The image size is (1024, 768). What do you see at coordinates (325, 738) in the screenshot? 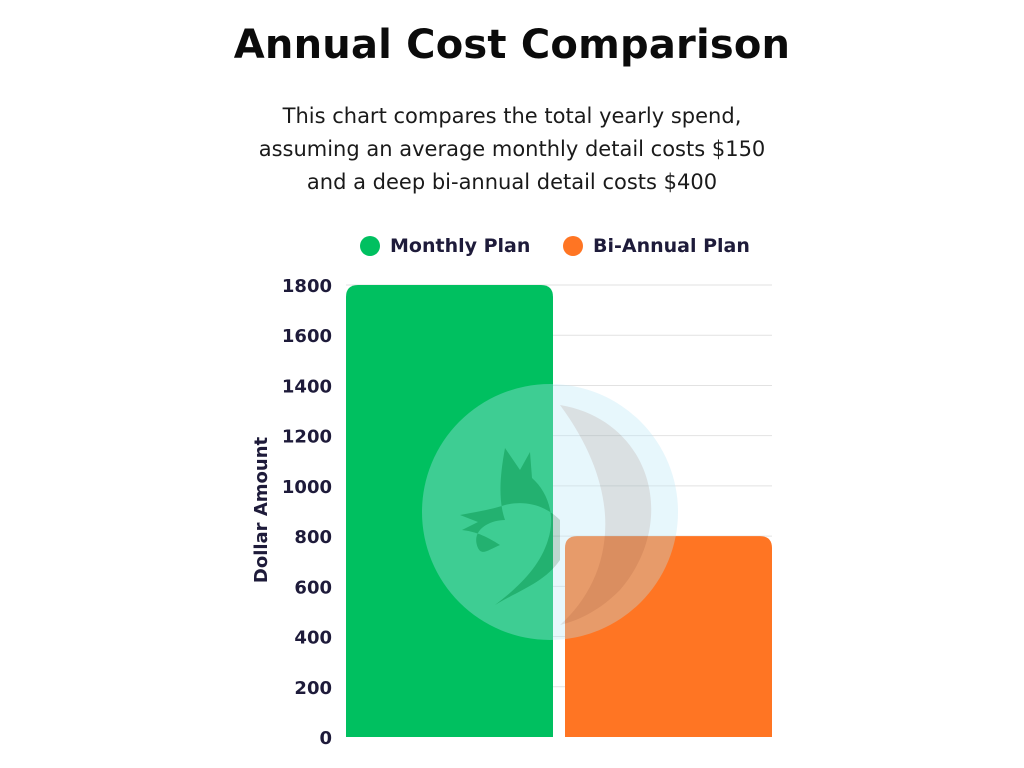
I see `y-tick-label: 0` at bounding box center [325, 738].